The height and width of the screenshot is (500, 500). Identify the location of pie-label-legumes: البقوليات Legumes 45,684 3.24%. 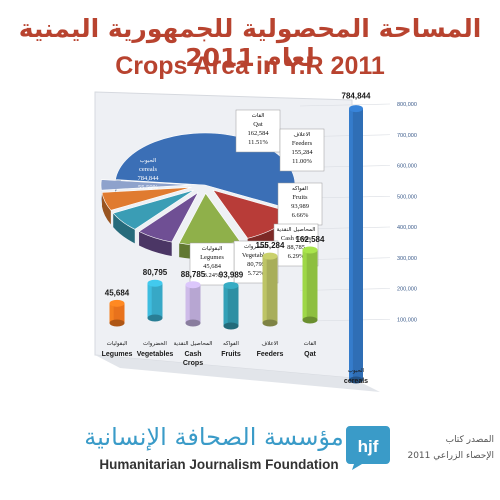
(212, 264).